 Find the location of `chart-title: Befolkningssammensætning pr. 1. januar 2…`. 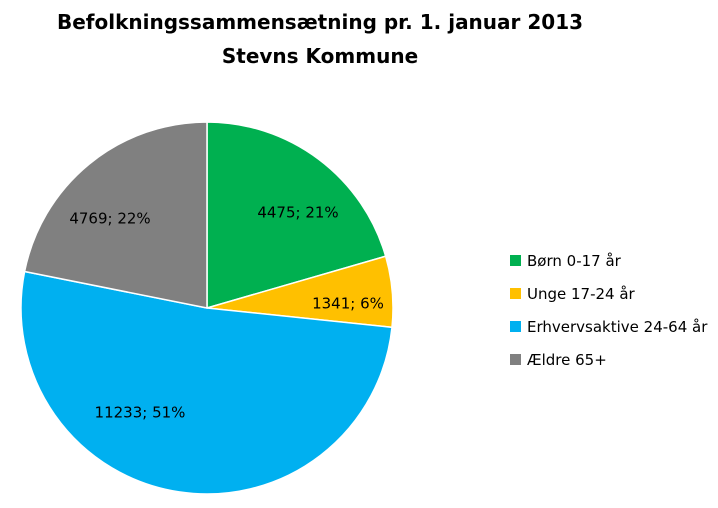

chart-title: Befolkningssammensætning pr. 1. januar 2… is located at coordinates (320, 22).